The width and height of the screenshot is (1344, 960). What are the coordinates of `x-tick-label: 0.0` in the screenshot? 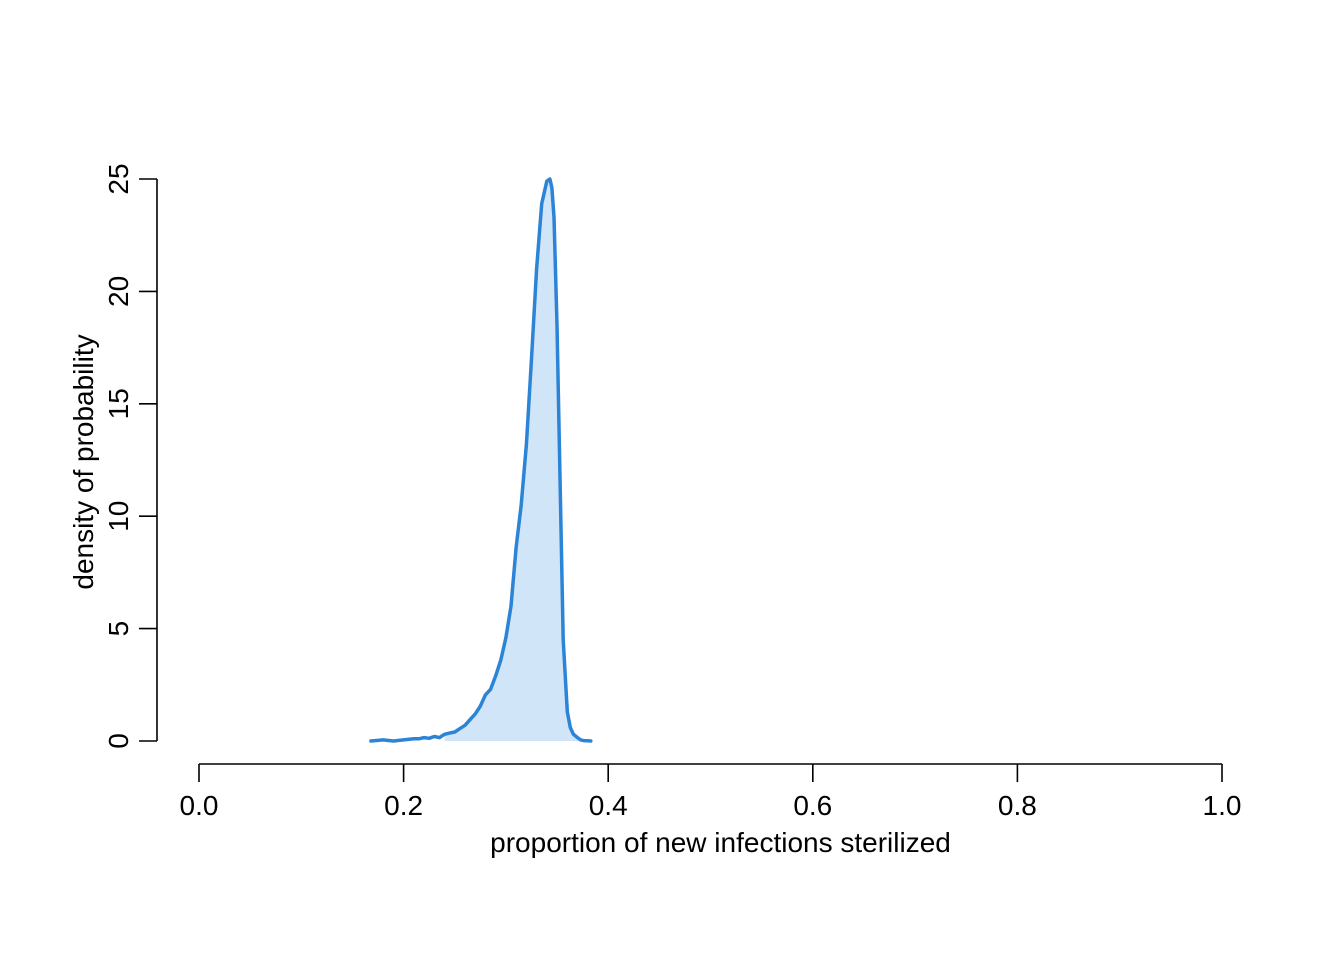 It's located at (199, 805).